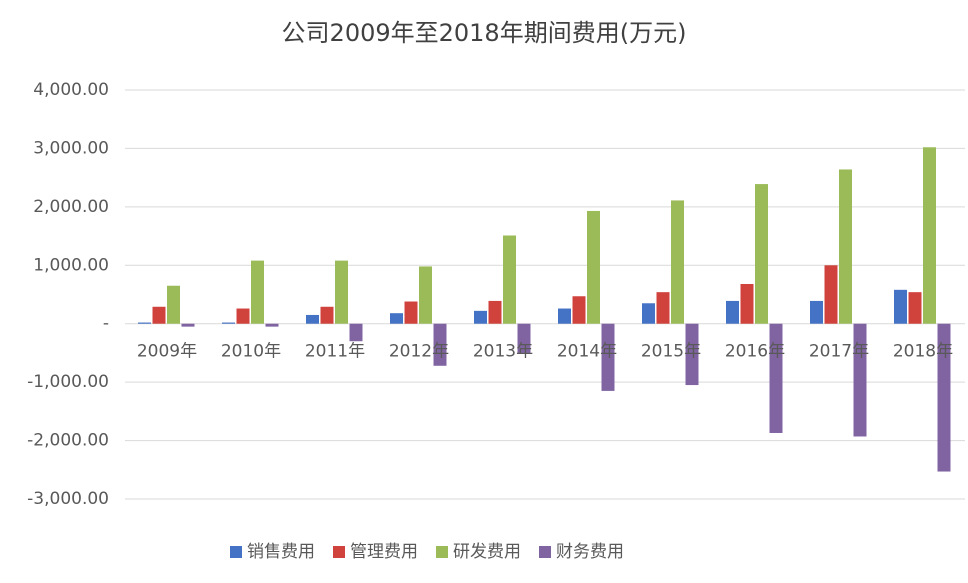 The image size is (968, 583). Describe the element at coordinates (503, 352) in the screenshot. I see `x-tick-label: 2013年` at that location.